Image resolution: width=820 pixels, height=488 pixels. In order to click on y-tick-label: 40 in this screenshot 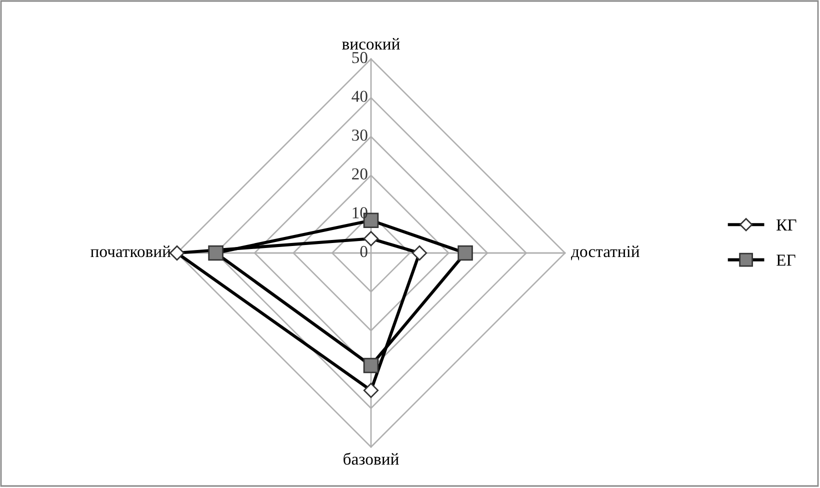, I will do `click(360, 96)`.